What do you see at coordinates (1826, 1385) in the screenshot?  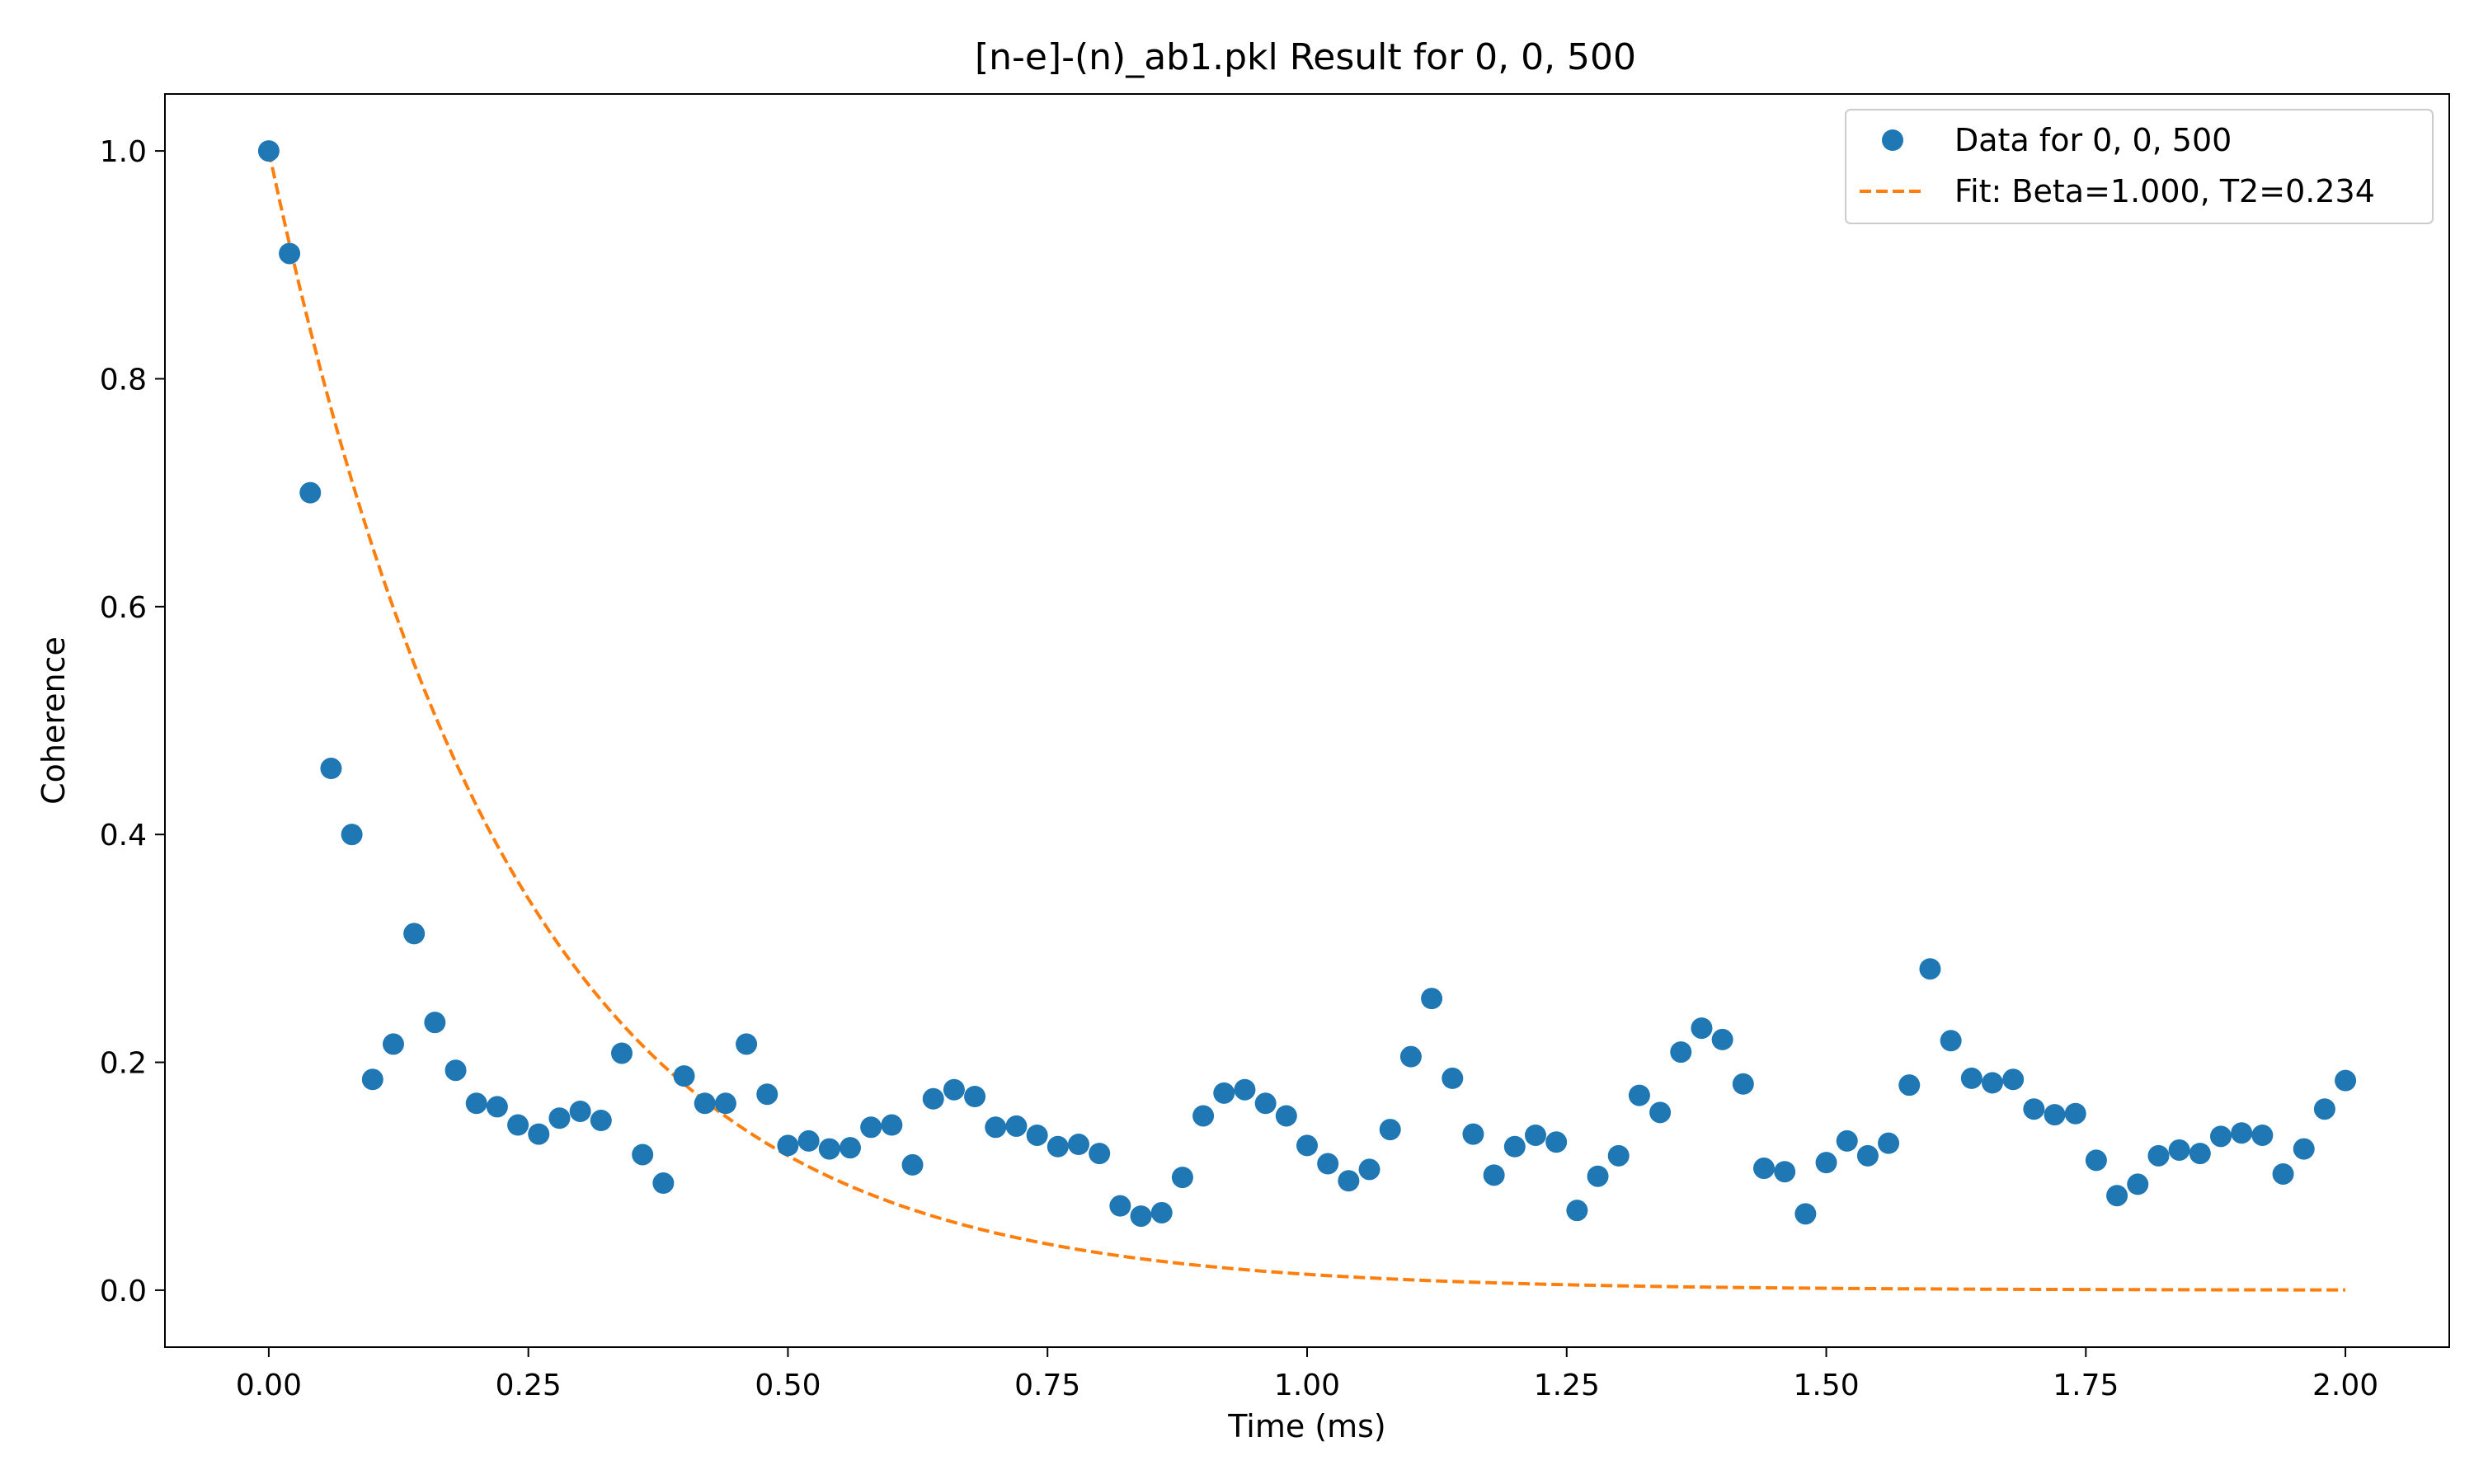 I see `x-tick-label: 1.50` at bounding box center [1826, 1385].